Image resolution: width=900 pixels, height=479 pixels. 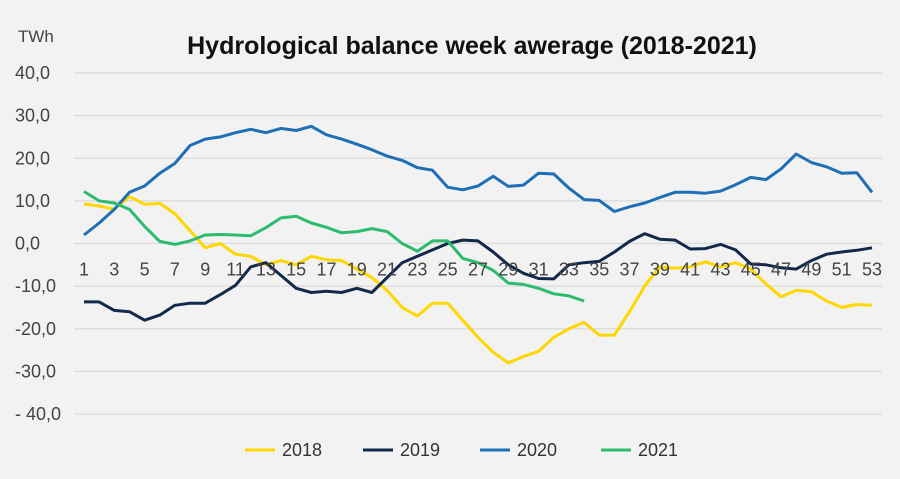 What do you see at coordinates (751, 270) in the screenshot?
I see `x-tick-label: 45` at bounding box center [751, 270].